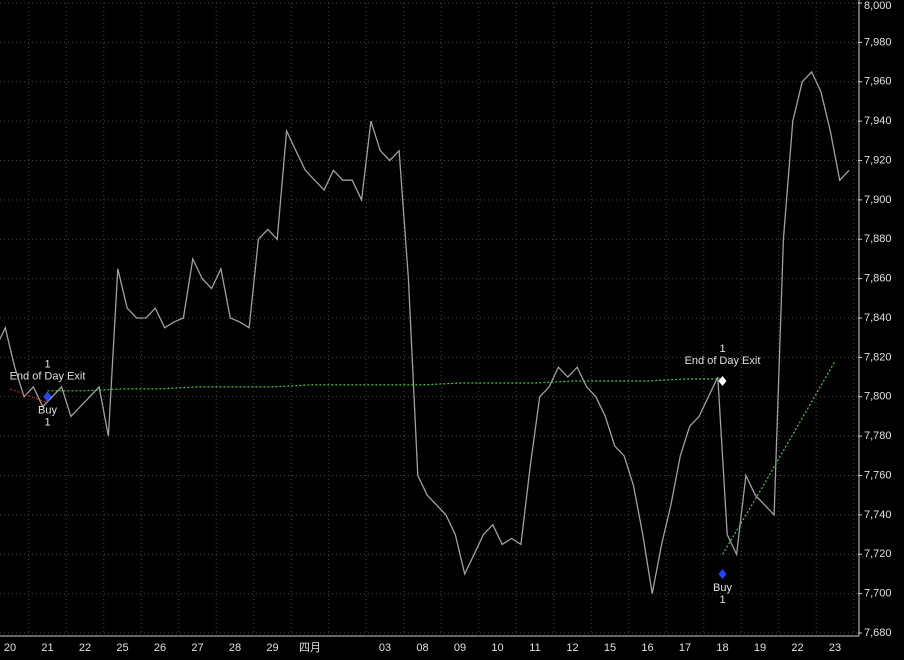 The width and height of the screenshot is (904, 660). Describe the element at coordinates (10, 648) in the screenshot. I see `x-tick-label: 20` at that location.